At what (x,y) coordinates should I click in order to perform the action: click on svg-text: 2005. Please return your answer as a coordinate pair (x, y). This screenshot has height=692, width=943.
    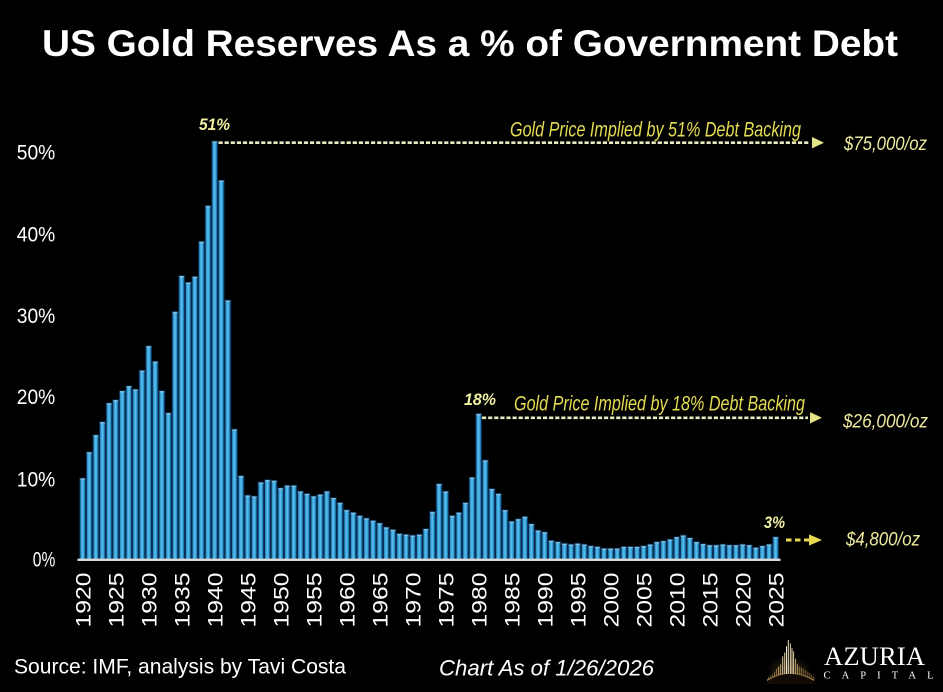
    Looking at the image, I should click on (645, 600).